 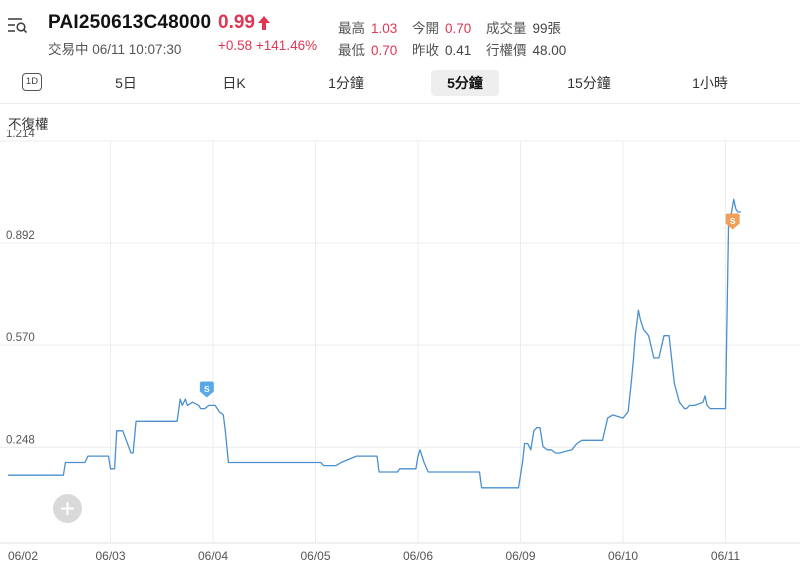 I want to click on x-axis-labels: 06/02 06/03 06/04 06/05 06/06 06/09 06/10 06/11, so click(x=374, y=556).